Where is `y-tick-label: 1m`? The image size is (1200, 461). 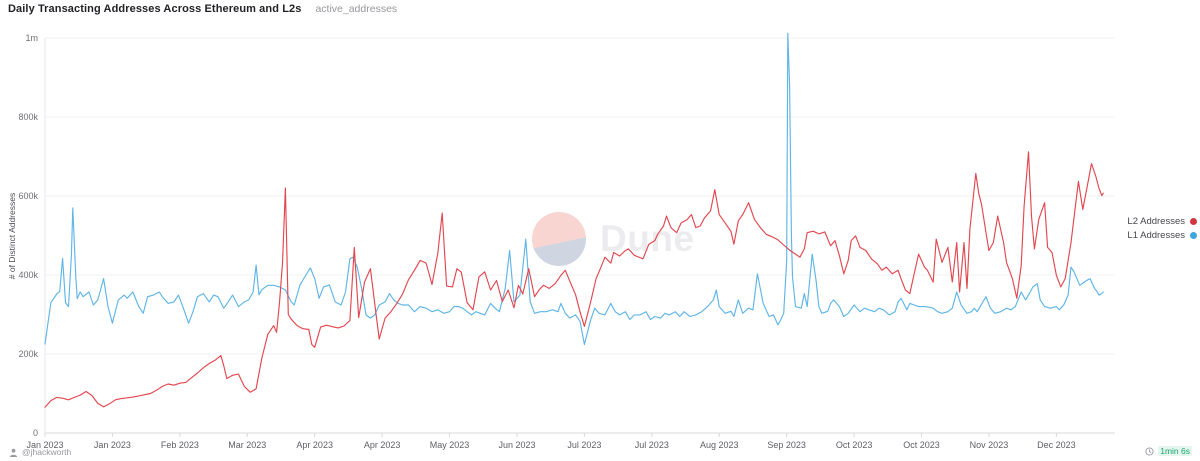
y-tick-label: 1m is located at coordinates (31, 38).